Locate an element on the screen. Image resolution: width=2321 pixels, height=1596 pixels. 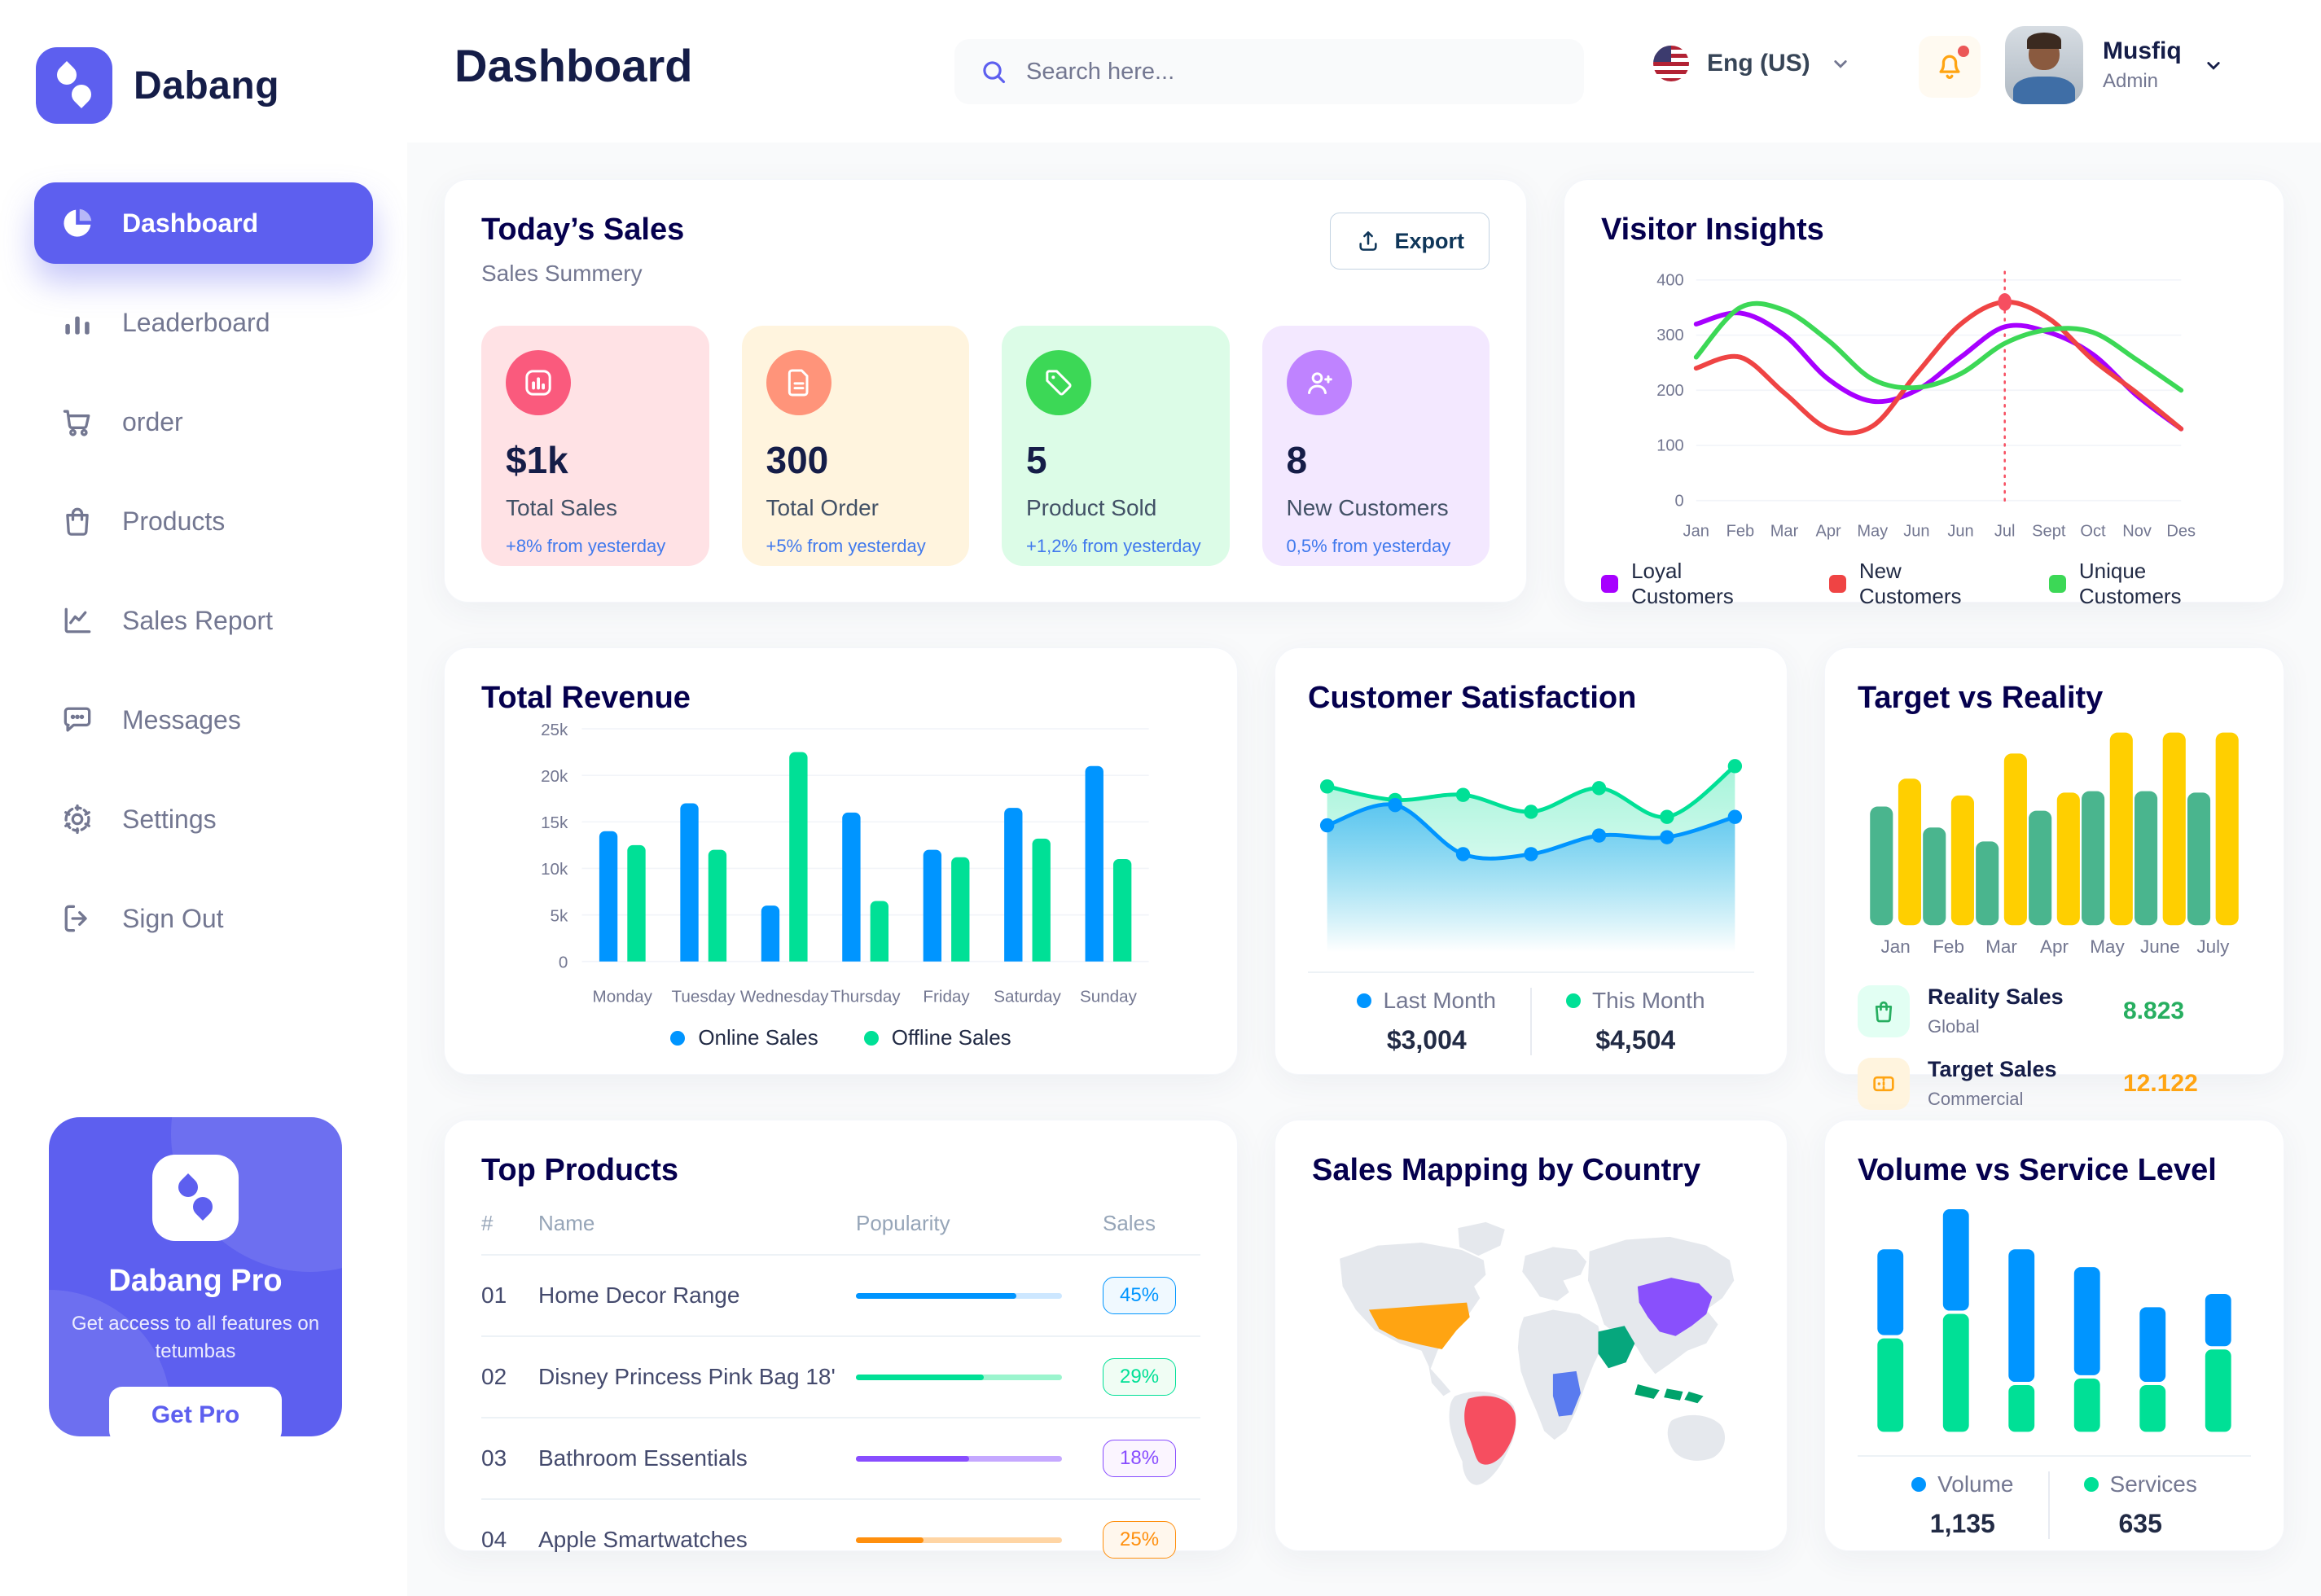
search-input is located at coordinates (1293, 72).